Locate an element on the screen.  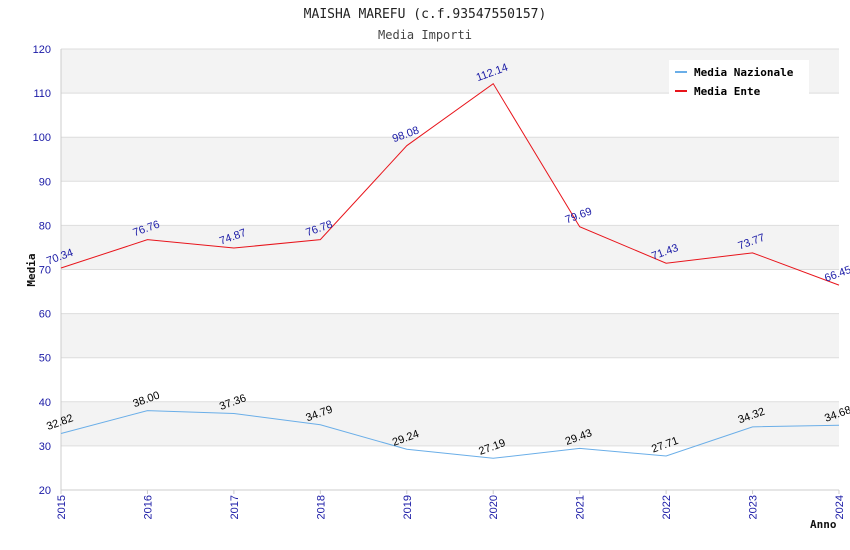
y-tick-label: 40 is located at coordinates (45, 403).